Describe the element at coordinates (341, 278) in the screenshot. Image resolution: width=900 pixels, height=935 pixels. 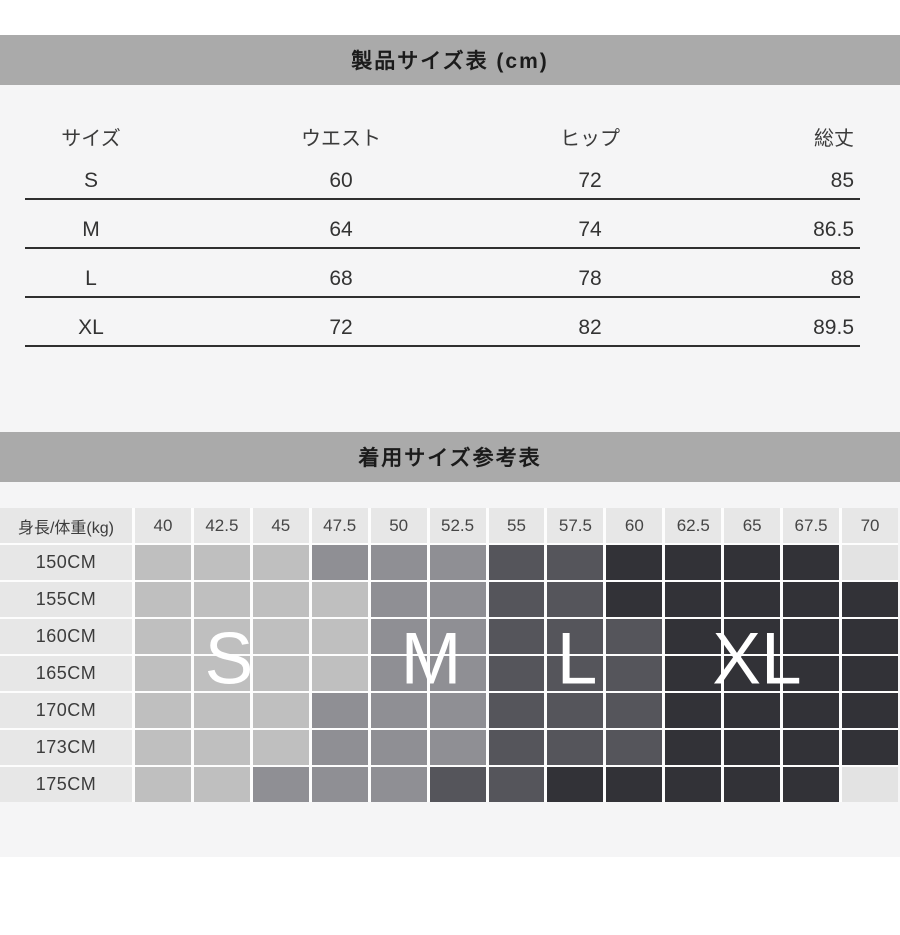
I see `waist-cell: 68` at that location.